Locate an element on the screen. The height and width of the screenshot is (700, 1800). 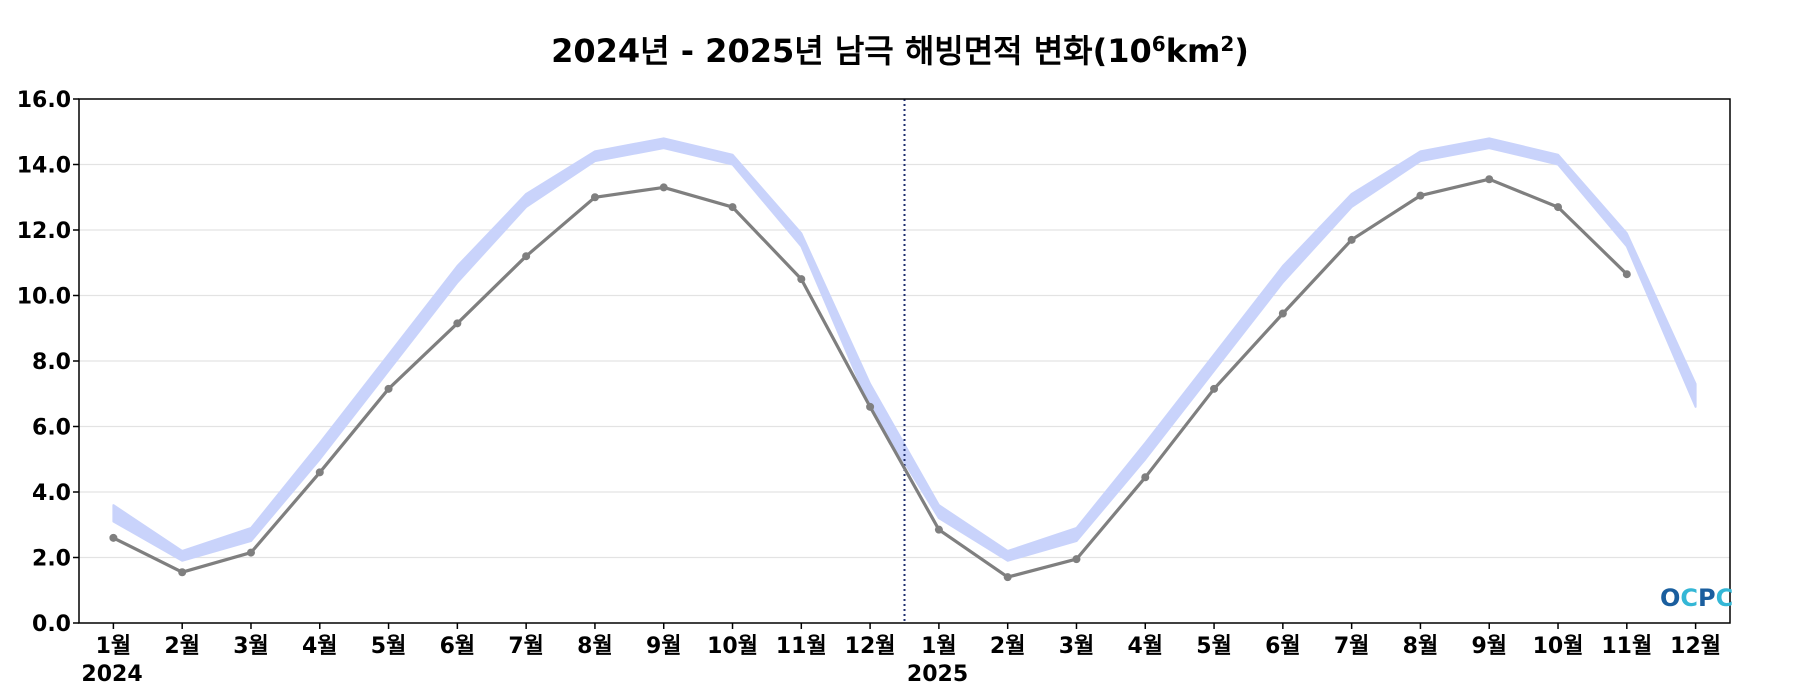
logo-letter: O is located at coordinates (1670, 598).